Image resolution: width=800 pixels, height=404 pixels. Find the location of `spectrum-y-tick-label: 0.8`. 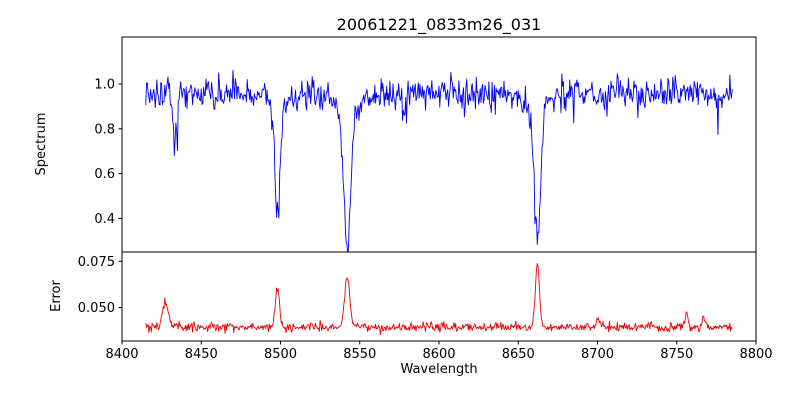

spectrum-y-tick-label: 0.8 is located at coordinates (104, 129).